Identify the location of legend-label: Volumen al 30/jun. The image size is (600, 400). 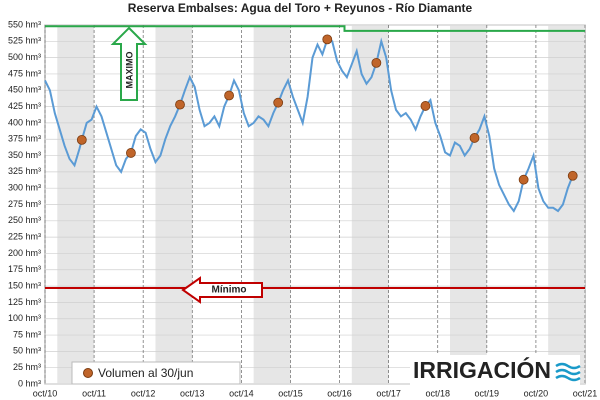
(145, 373).